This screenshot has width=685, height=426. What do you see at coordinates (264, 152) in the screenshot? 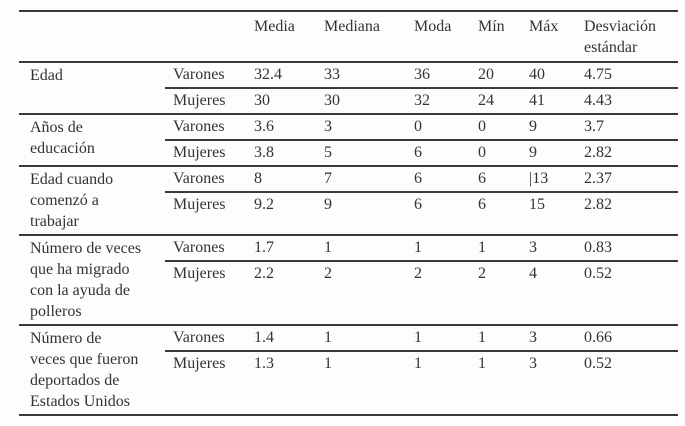
I see `value-cell-media: 3.8` at bounding box center [264, 152].